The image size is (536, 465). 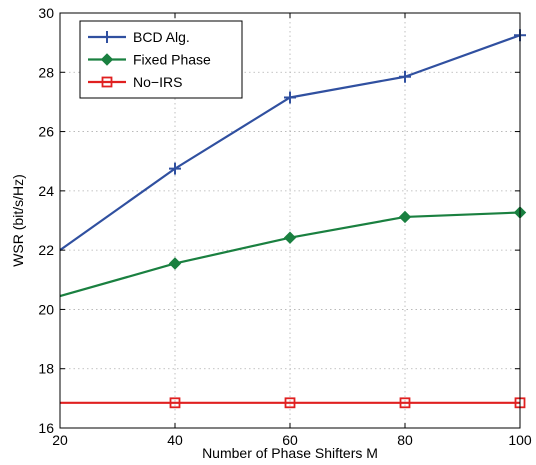 What do you see at coordinates (18, 220) in the screenshot?
I see `y-axis-label: WSR (bit/s/Hz)` at bounding box center [18, 220].